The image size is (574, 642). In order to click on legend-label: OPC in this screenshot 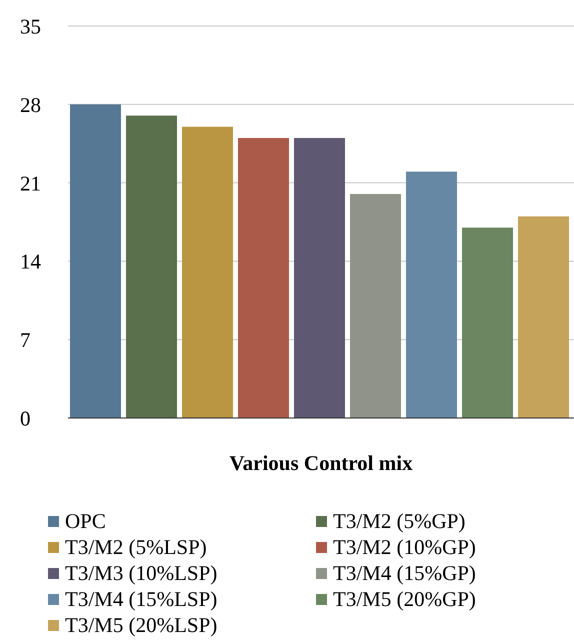, I will do `click(85, 521)`.